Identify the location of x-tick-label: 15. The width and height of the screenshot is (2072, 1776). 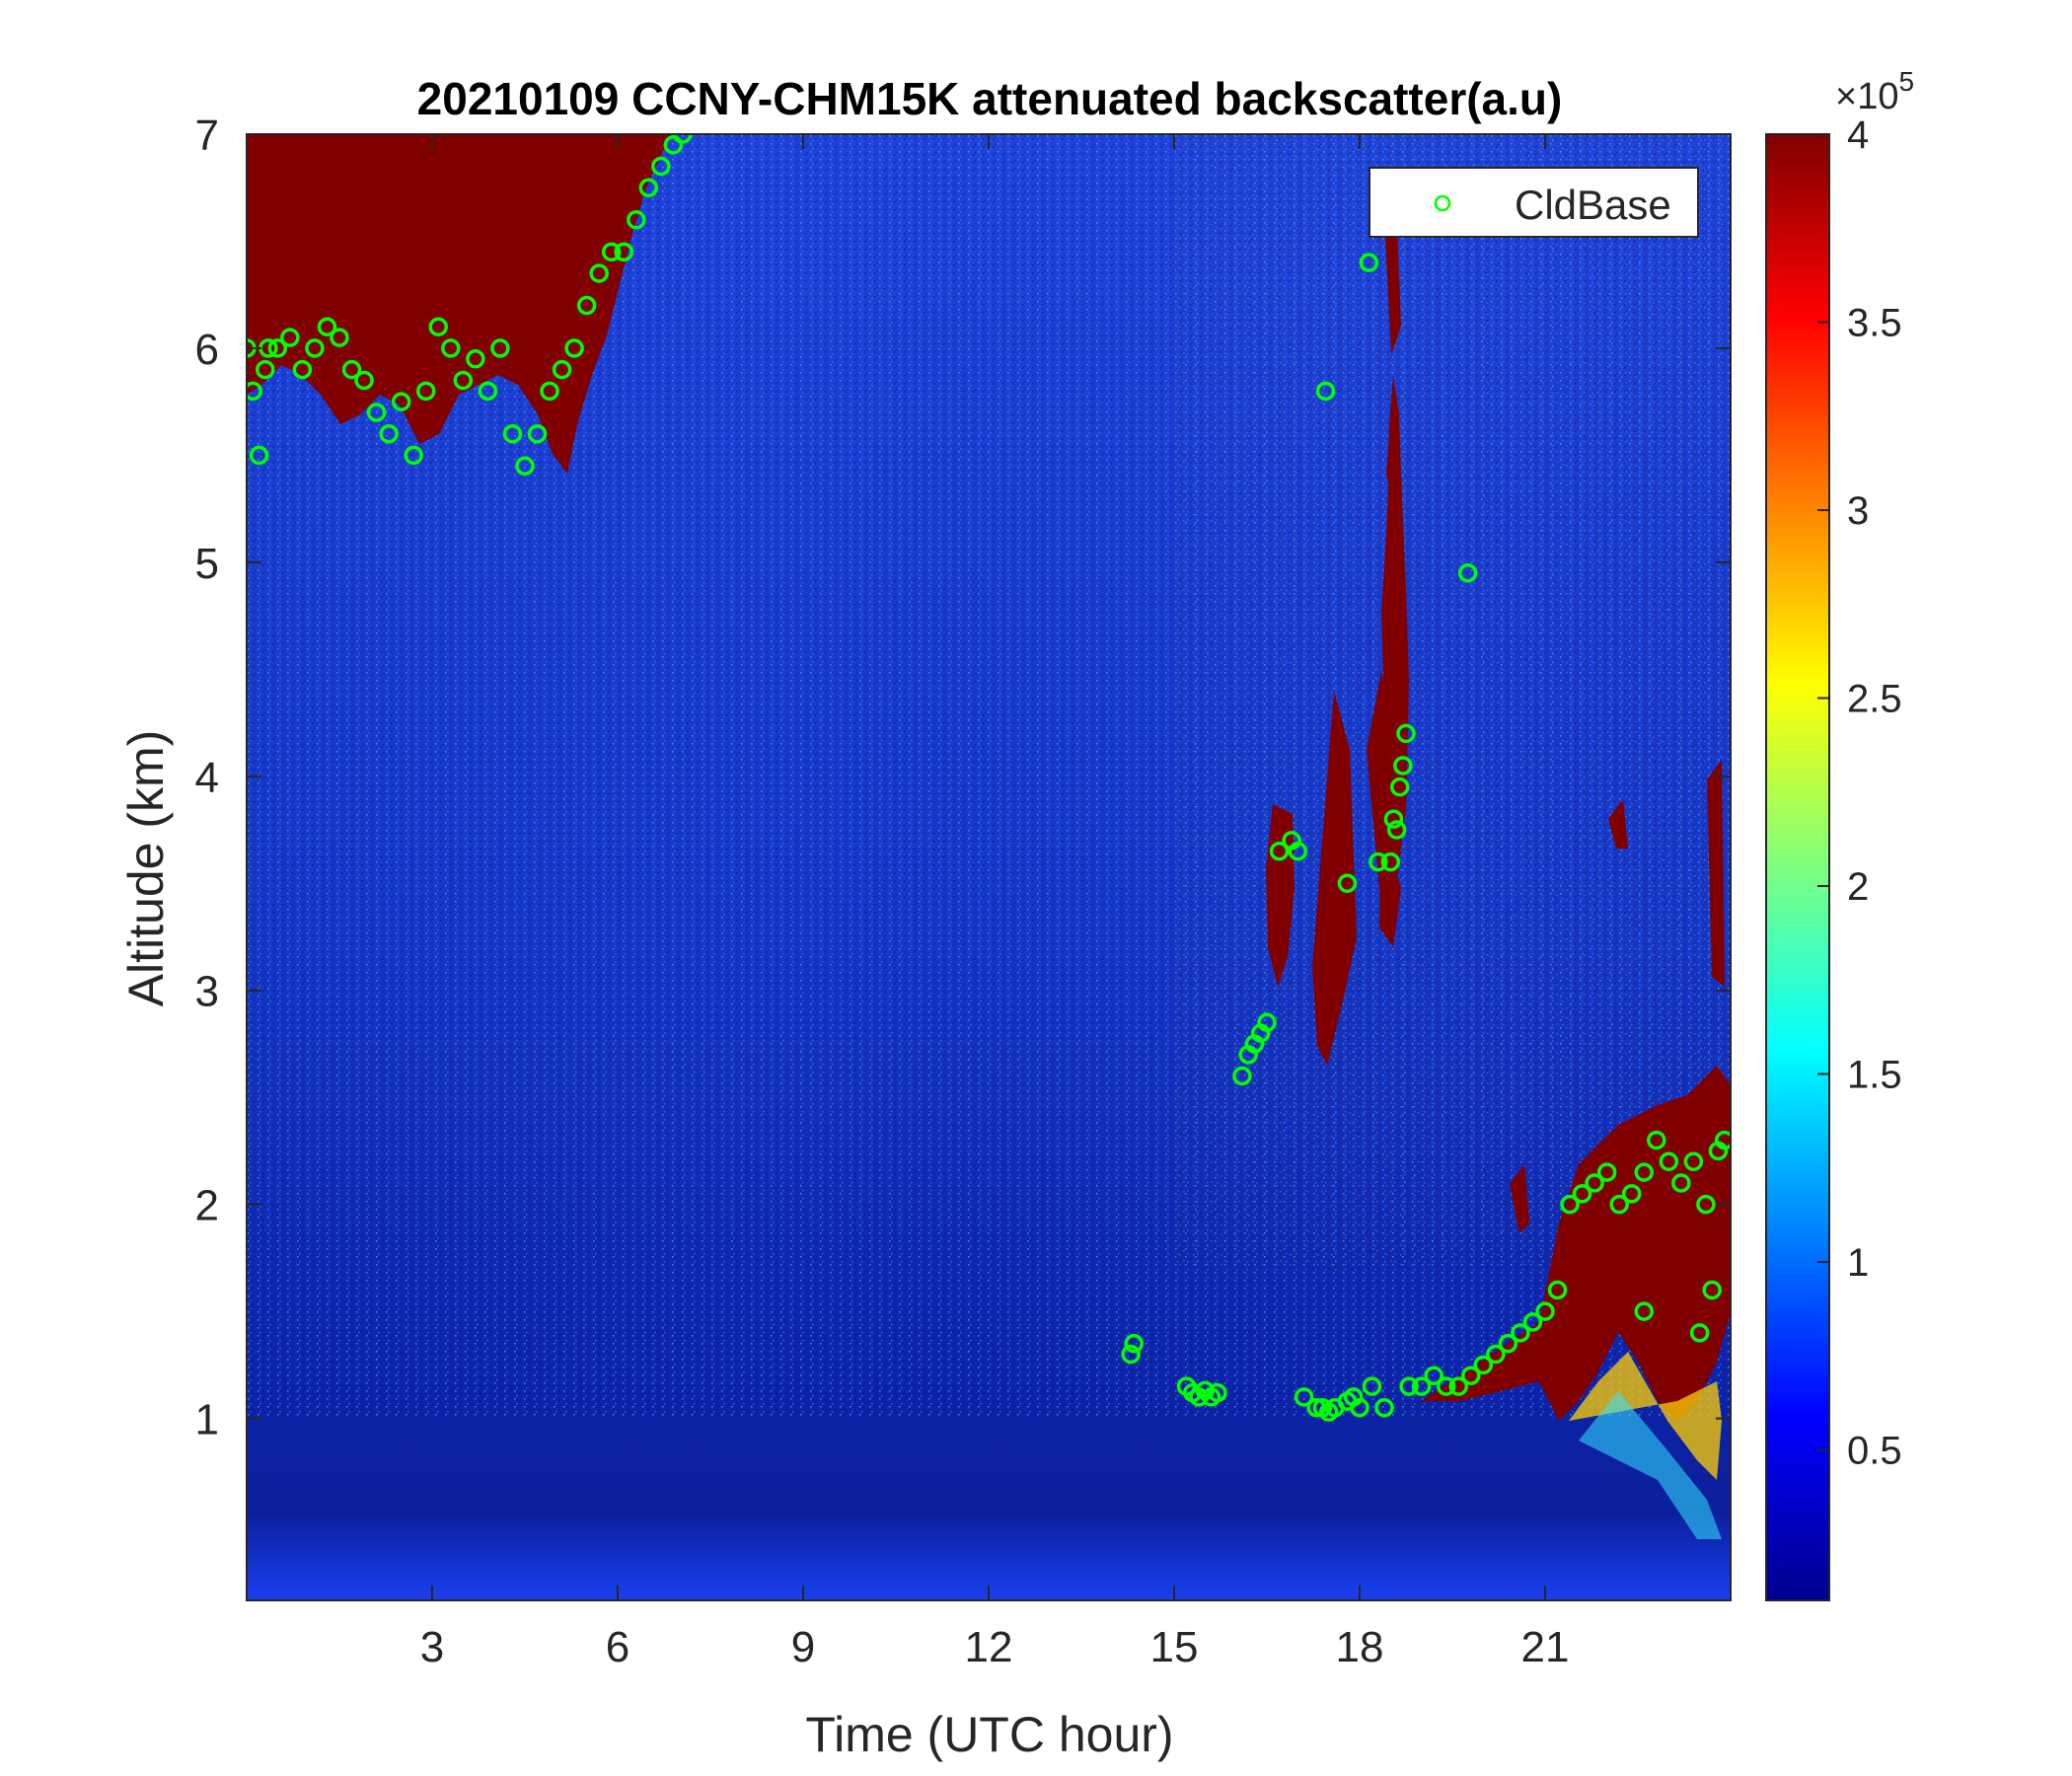
(1174, 1647).